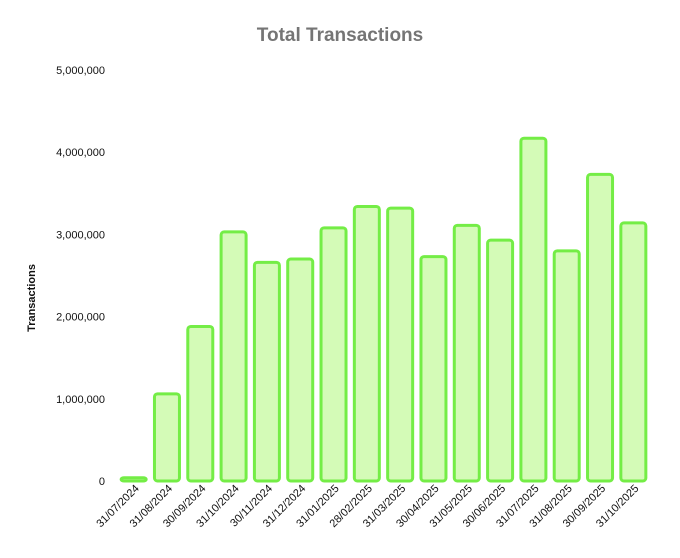 Image resolution: width=680 pixels, height=558 pixels. Describe the element at coordinates (133, 479) in the screenshot. I see `bar-31-07-2024` at that location.